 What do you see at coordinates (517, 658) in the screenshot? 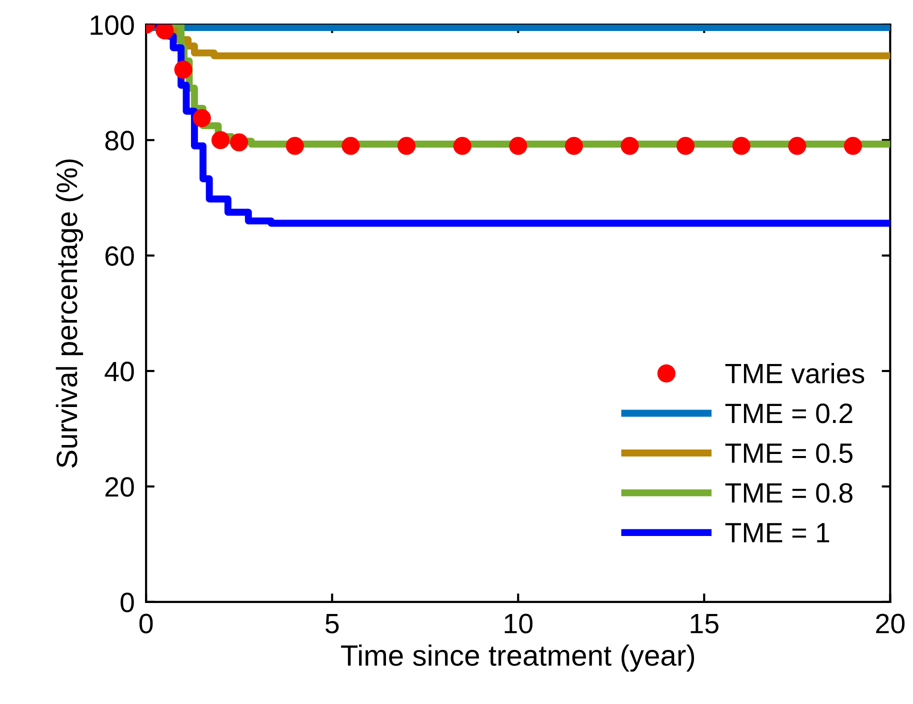
I see `x-axis-title: Time since treatment (year)` at bounding box center [517, 658].